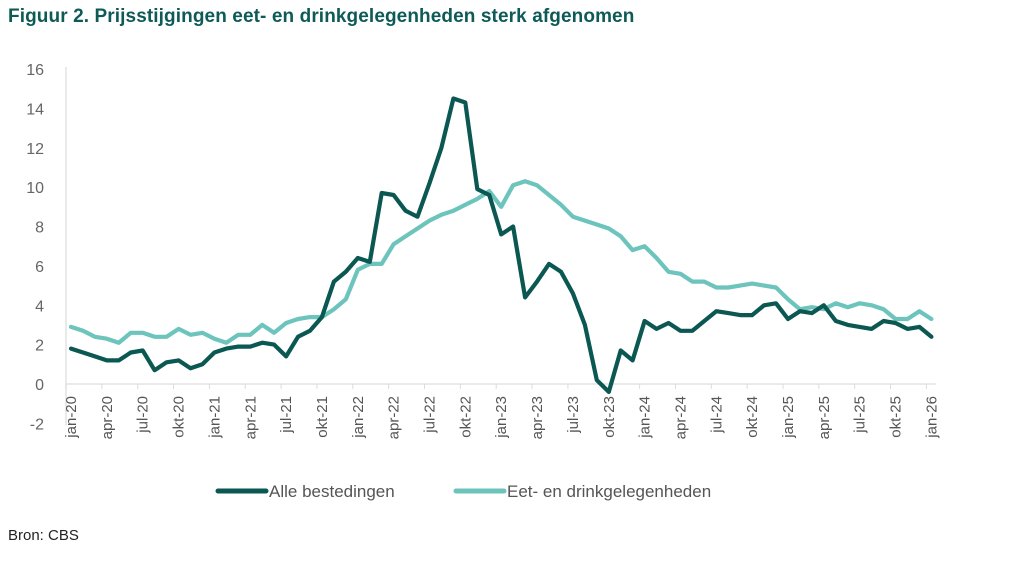 The height and width of the screenshot is (562, 1034). Describe the element at coordinates (430, 415) in the screenshot. I see `x-tick-label: jul-22` at that location.